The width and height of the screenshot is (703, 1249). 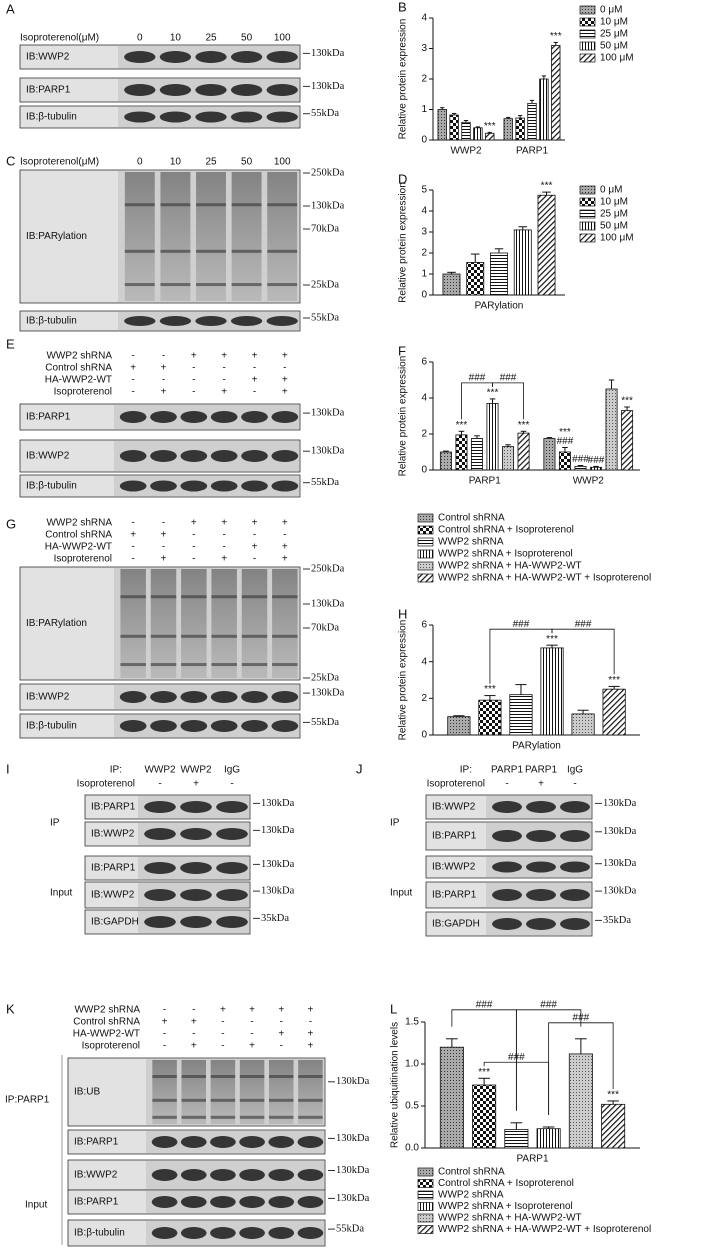 I want to click on condition-label: Control shRNA, so click(x=78, y=535).